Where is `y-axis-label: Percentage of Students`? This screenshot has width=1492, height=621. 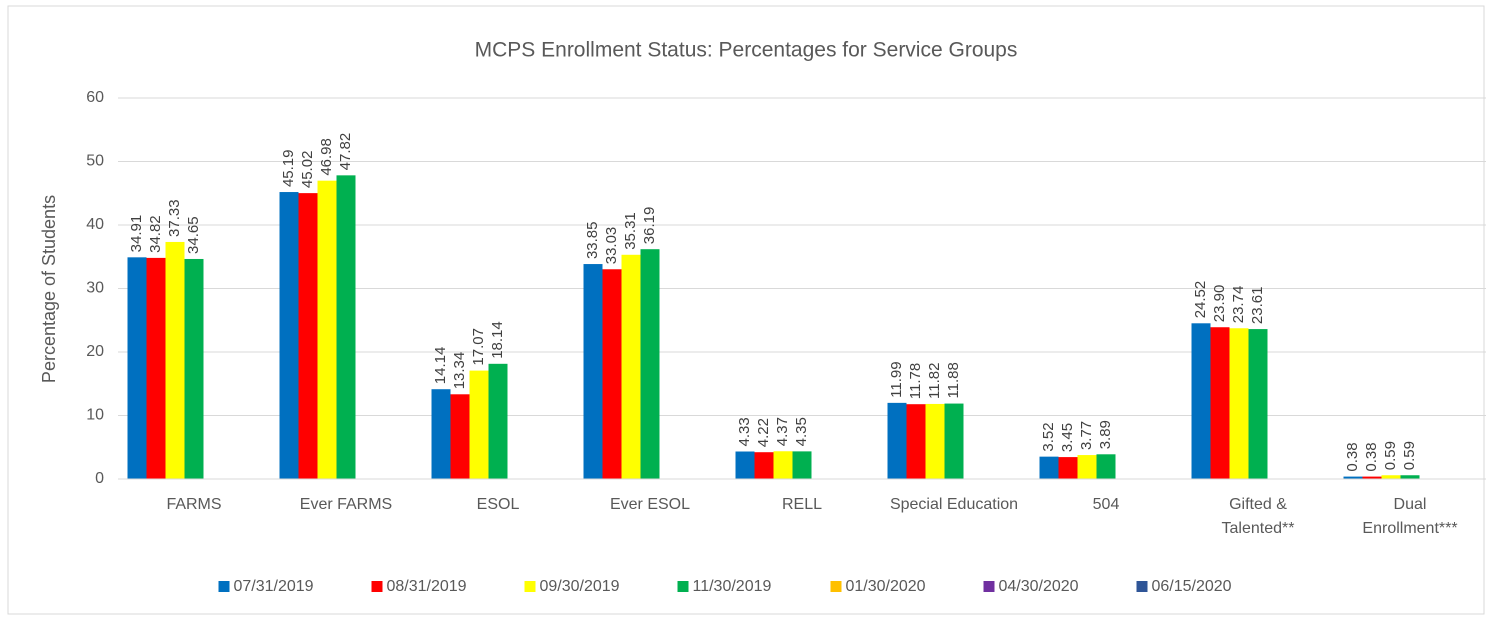 y-axis-label: Percentage of Students is located at coordinates (49, 289).